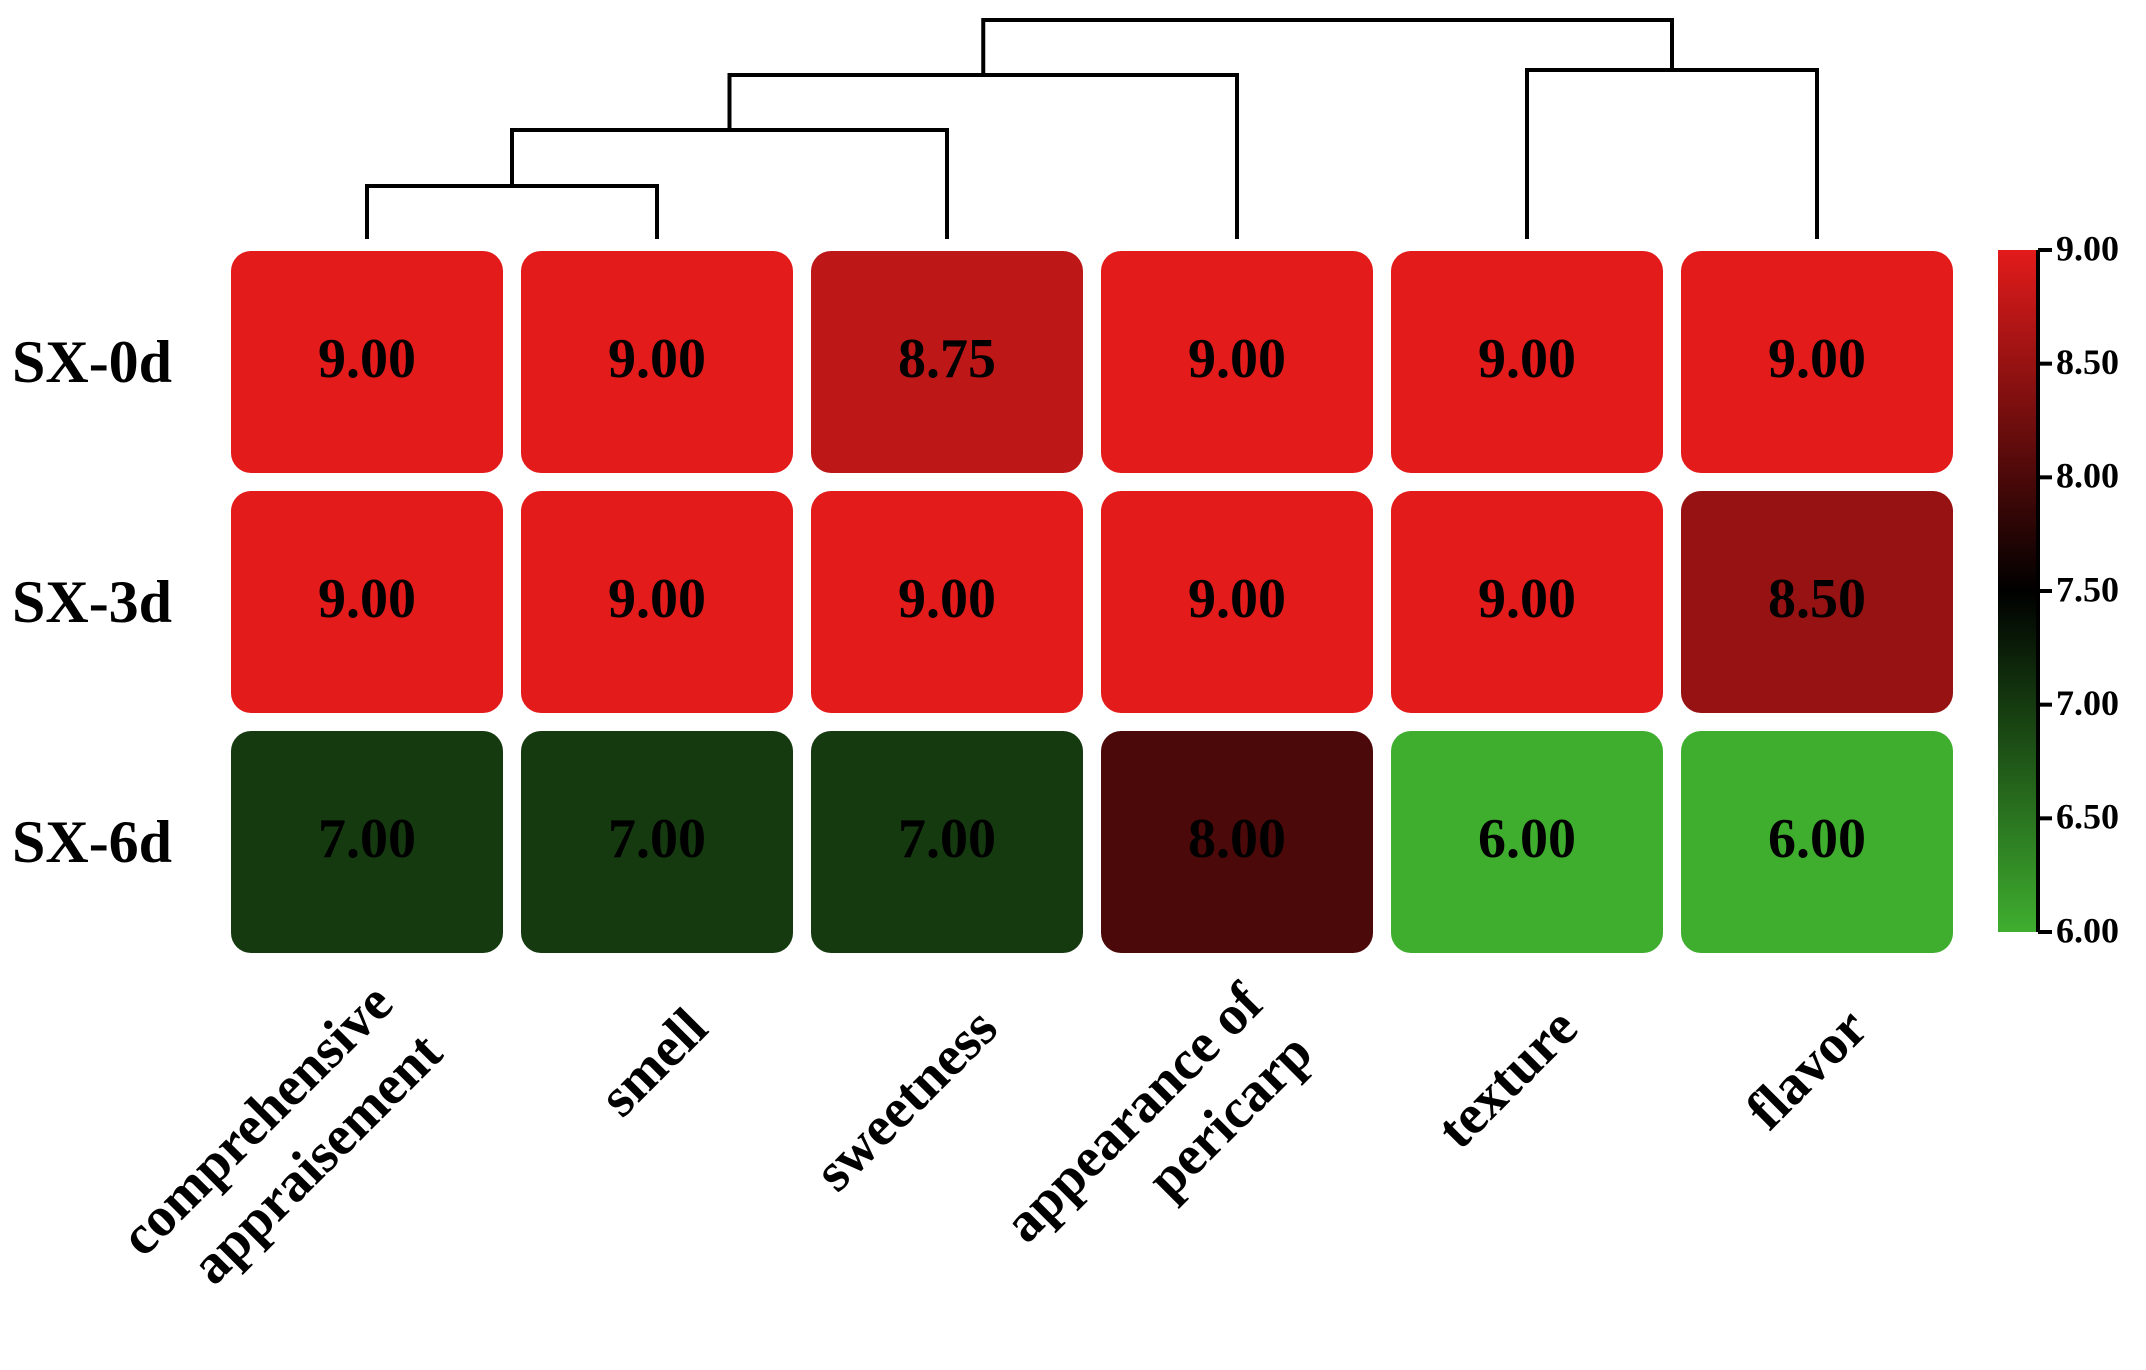  Describe the element at coordinates (2087, 703) in the screenshot. I see `color-scale-tick-label: 7.00` at that location.